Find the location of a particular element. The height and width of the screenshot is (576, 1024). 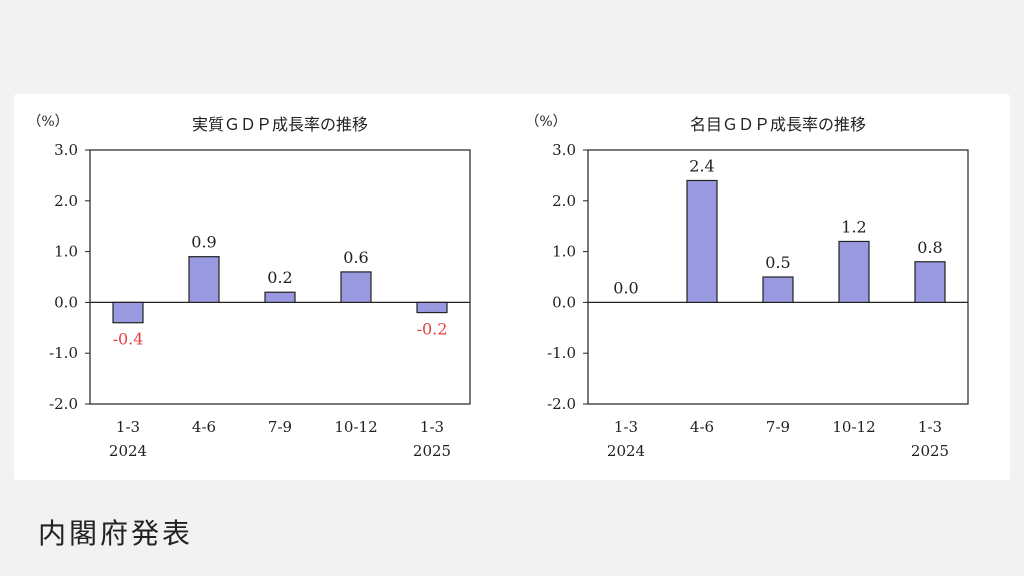

nominal-gdp-xtick-label-3: 10-12 is located at coordinates (853, 427).